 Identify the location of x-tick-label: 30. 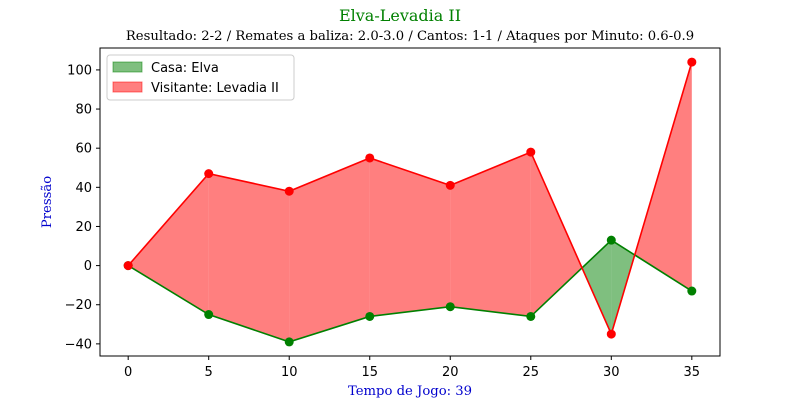
(611, 372).